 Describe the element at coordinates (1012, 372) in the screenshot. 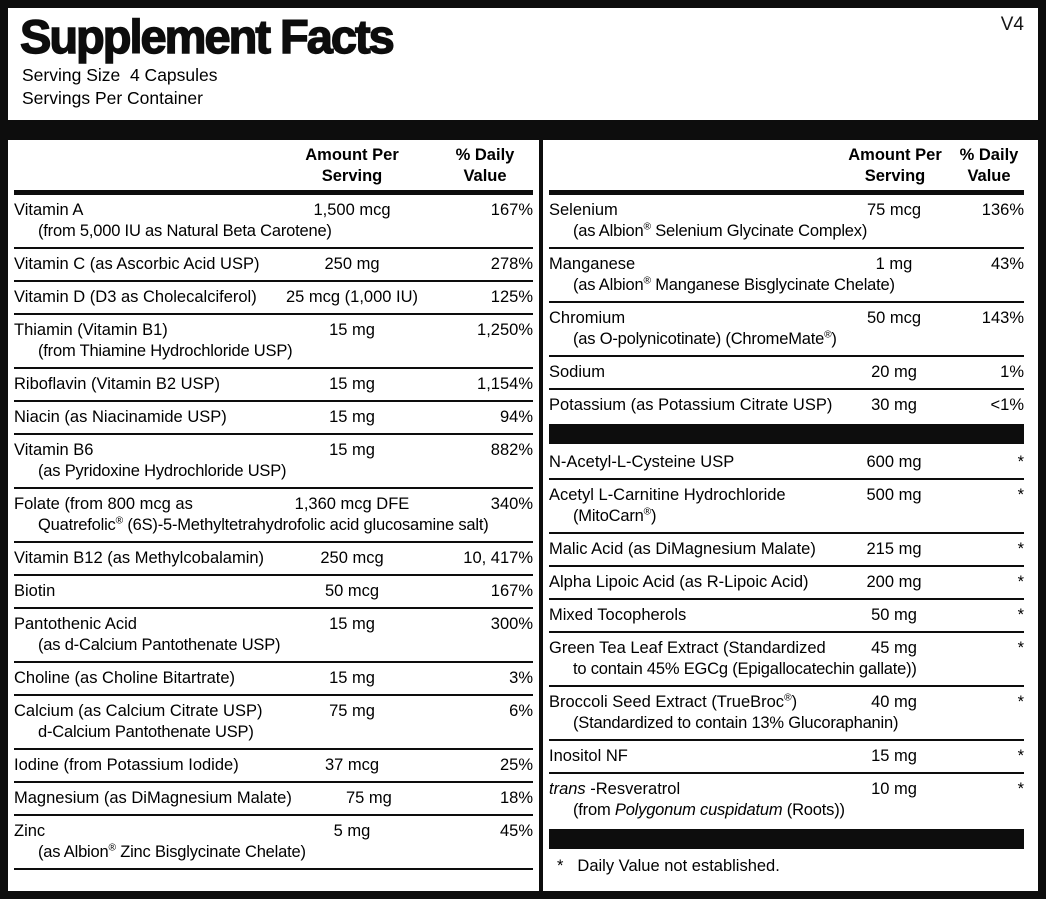

I see `daily-value: 1%` at that location.